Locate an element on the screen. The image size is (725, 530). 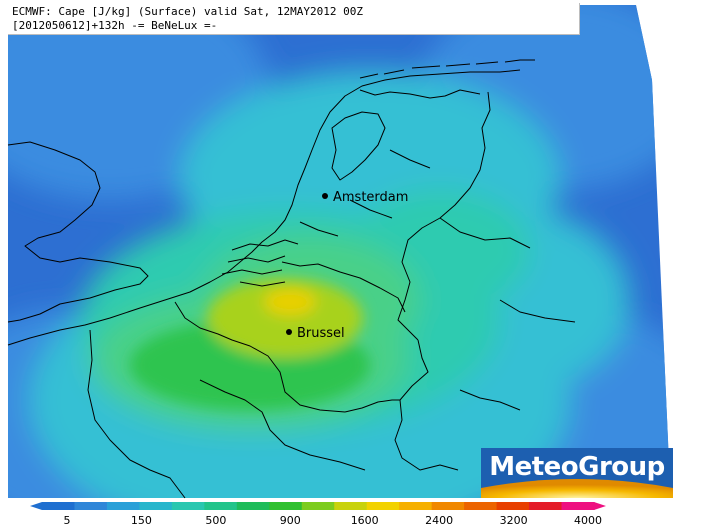
meteogroup-logo: MeteoGroup is located at coordinates (577, 473).